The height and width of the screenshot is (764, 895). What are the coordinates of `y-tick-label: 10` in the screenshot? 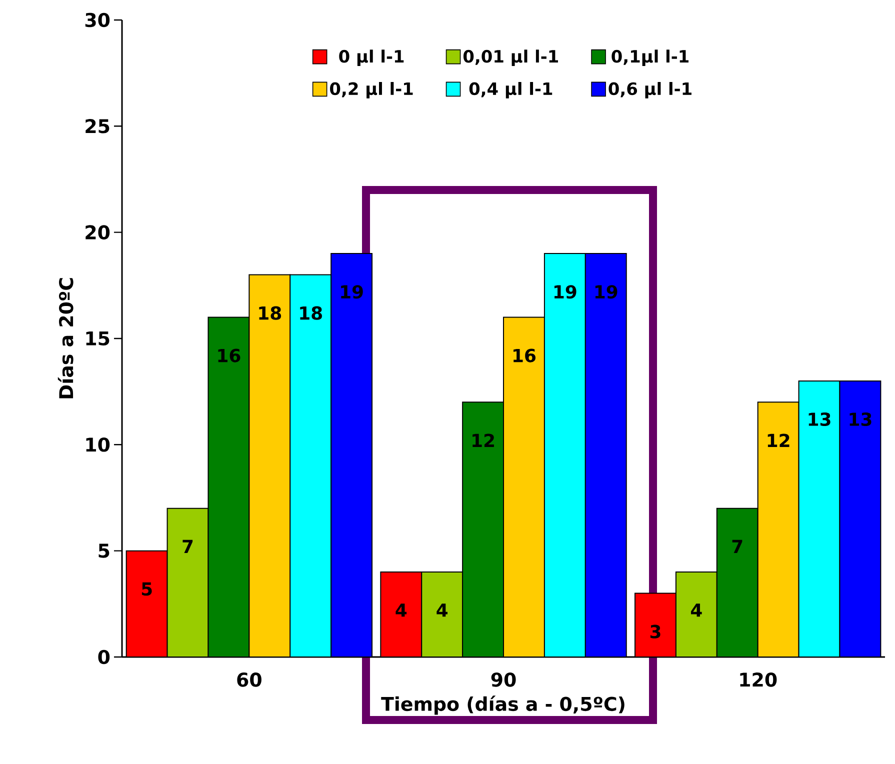 It's located at (98, 444).